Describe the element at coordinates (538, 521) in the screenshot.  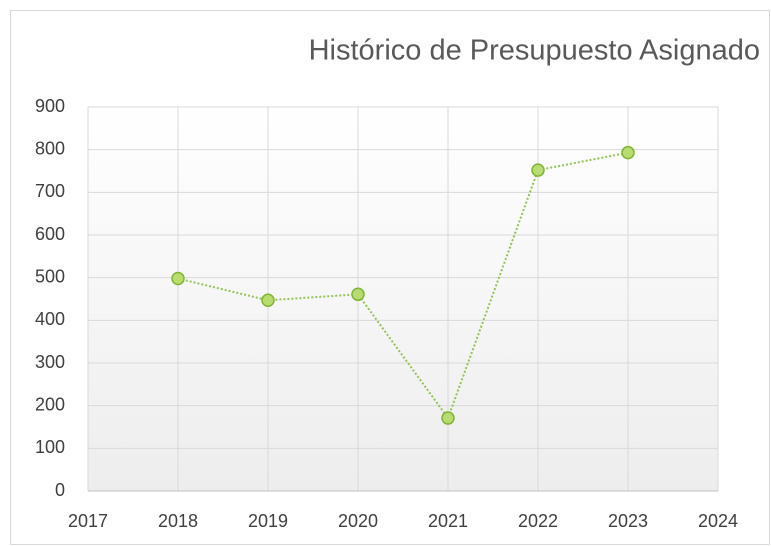
I see `x-tick-label: 2022` at that location.